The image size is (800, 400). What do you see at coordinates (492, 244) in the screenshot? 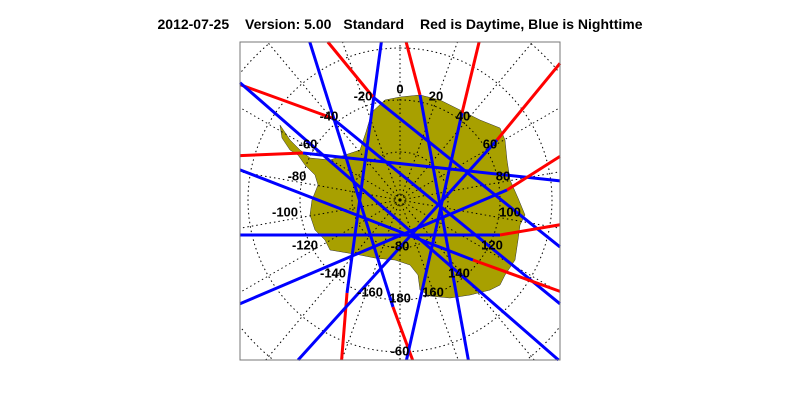
I see `longitude-label: 120` at bounding box center [492, 244].